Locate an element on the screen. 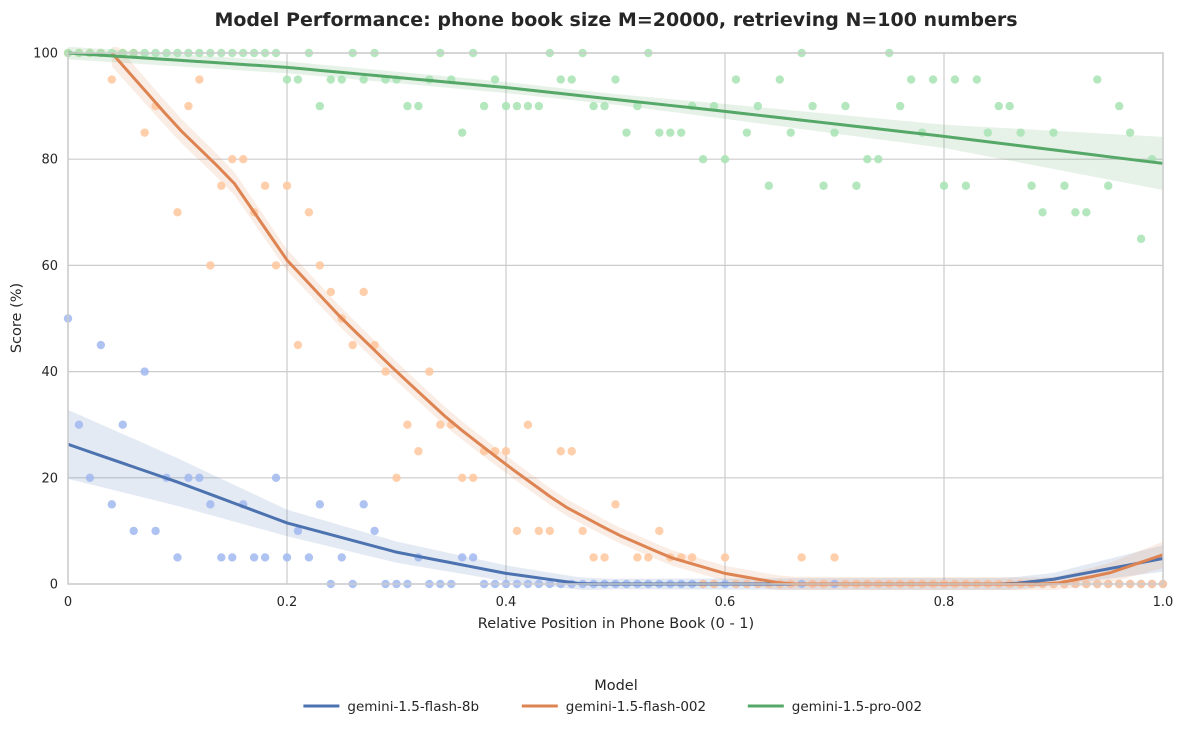  legend-label-2: gemini-1.5-pro-002 is located at coordinates (857, 707).